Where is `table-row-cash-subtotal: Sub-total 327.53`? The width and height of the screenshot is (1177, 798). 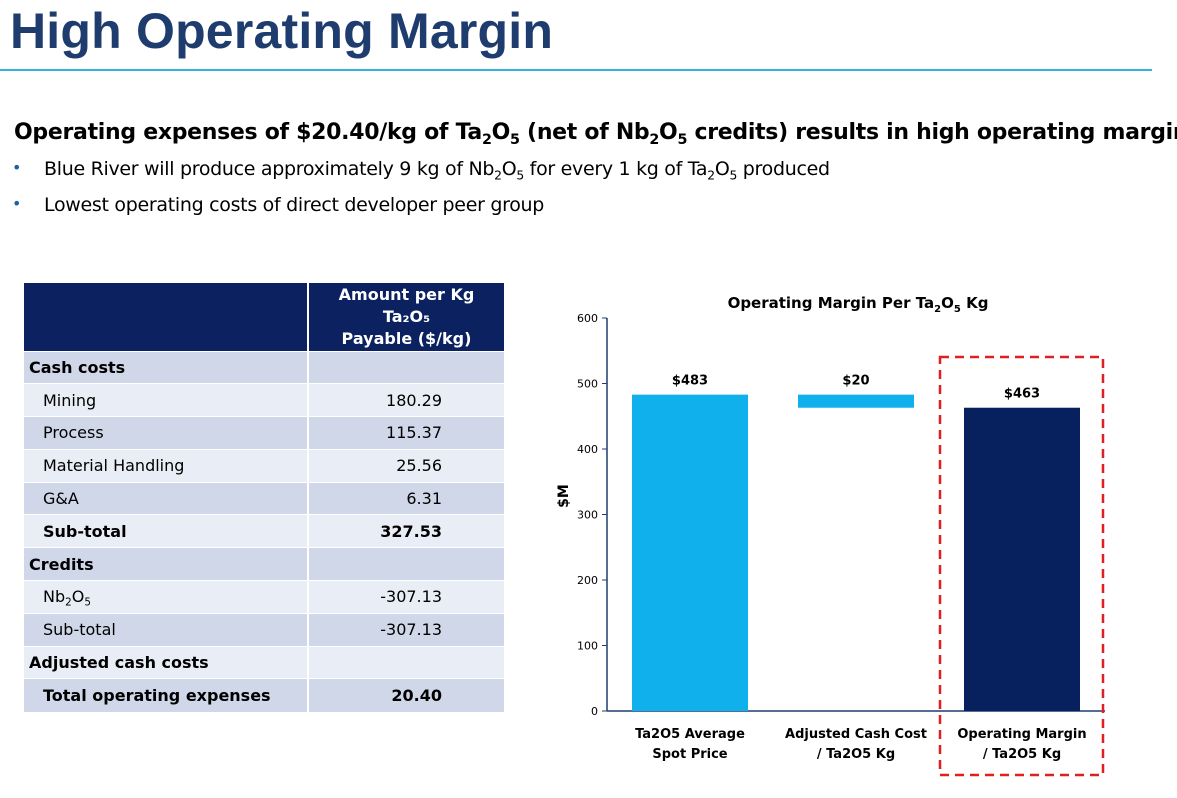 table-row-cash-subtotal: Sub-total 327.53 is located at coordinates (264, 531).